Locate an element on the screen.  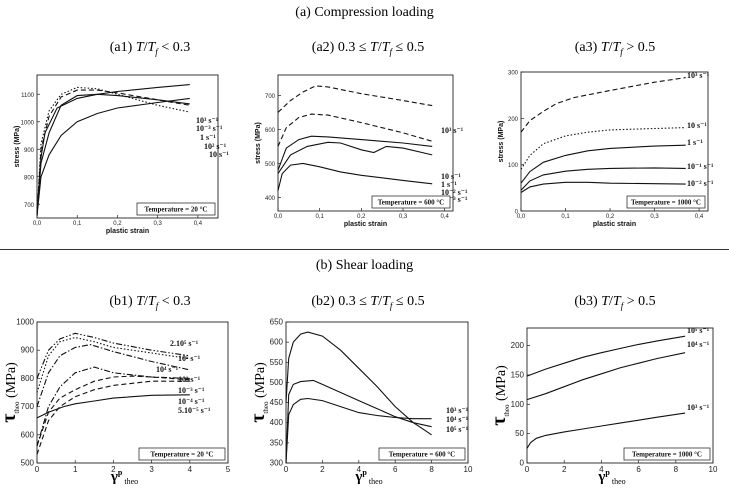
y-tick-label-b1: 800 is located at coordinates (28, 378).